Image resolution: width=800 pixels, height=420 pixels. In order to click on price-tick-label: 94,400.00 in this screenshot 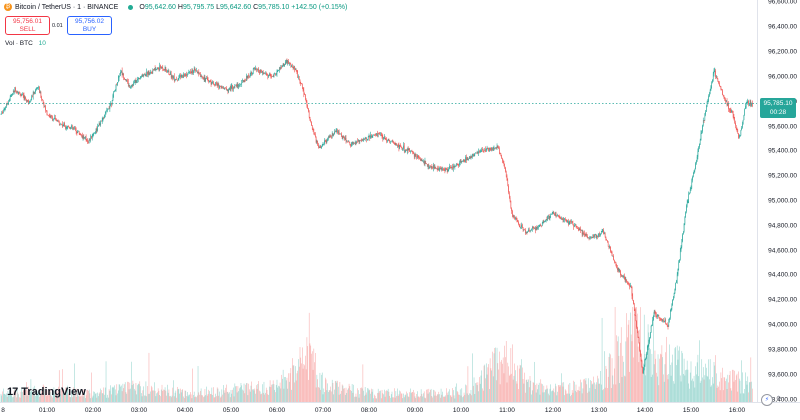, I will do `click(782, 275)`.